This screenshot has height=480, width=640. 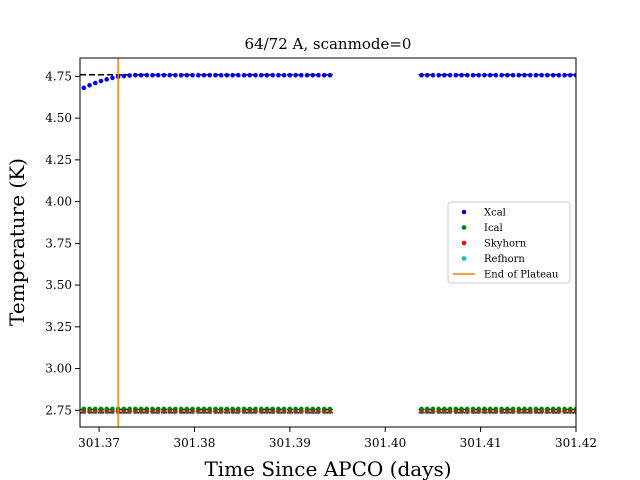 I want to click on legend-label-xcal: Xcal, so click(x=495, y=213).